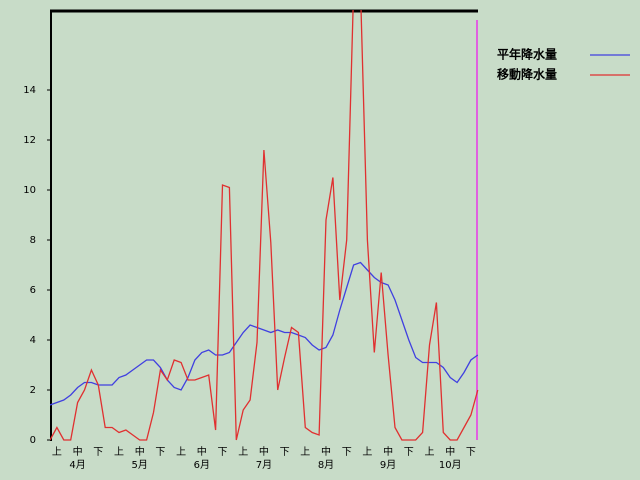 The image size is (640, 480). Describe the element at coordinates (29, 140) in the screenshot. I see `y-tick-label: 12` at that location.